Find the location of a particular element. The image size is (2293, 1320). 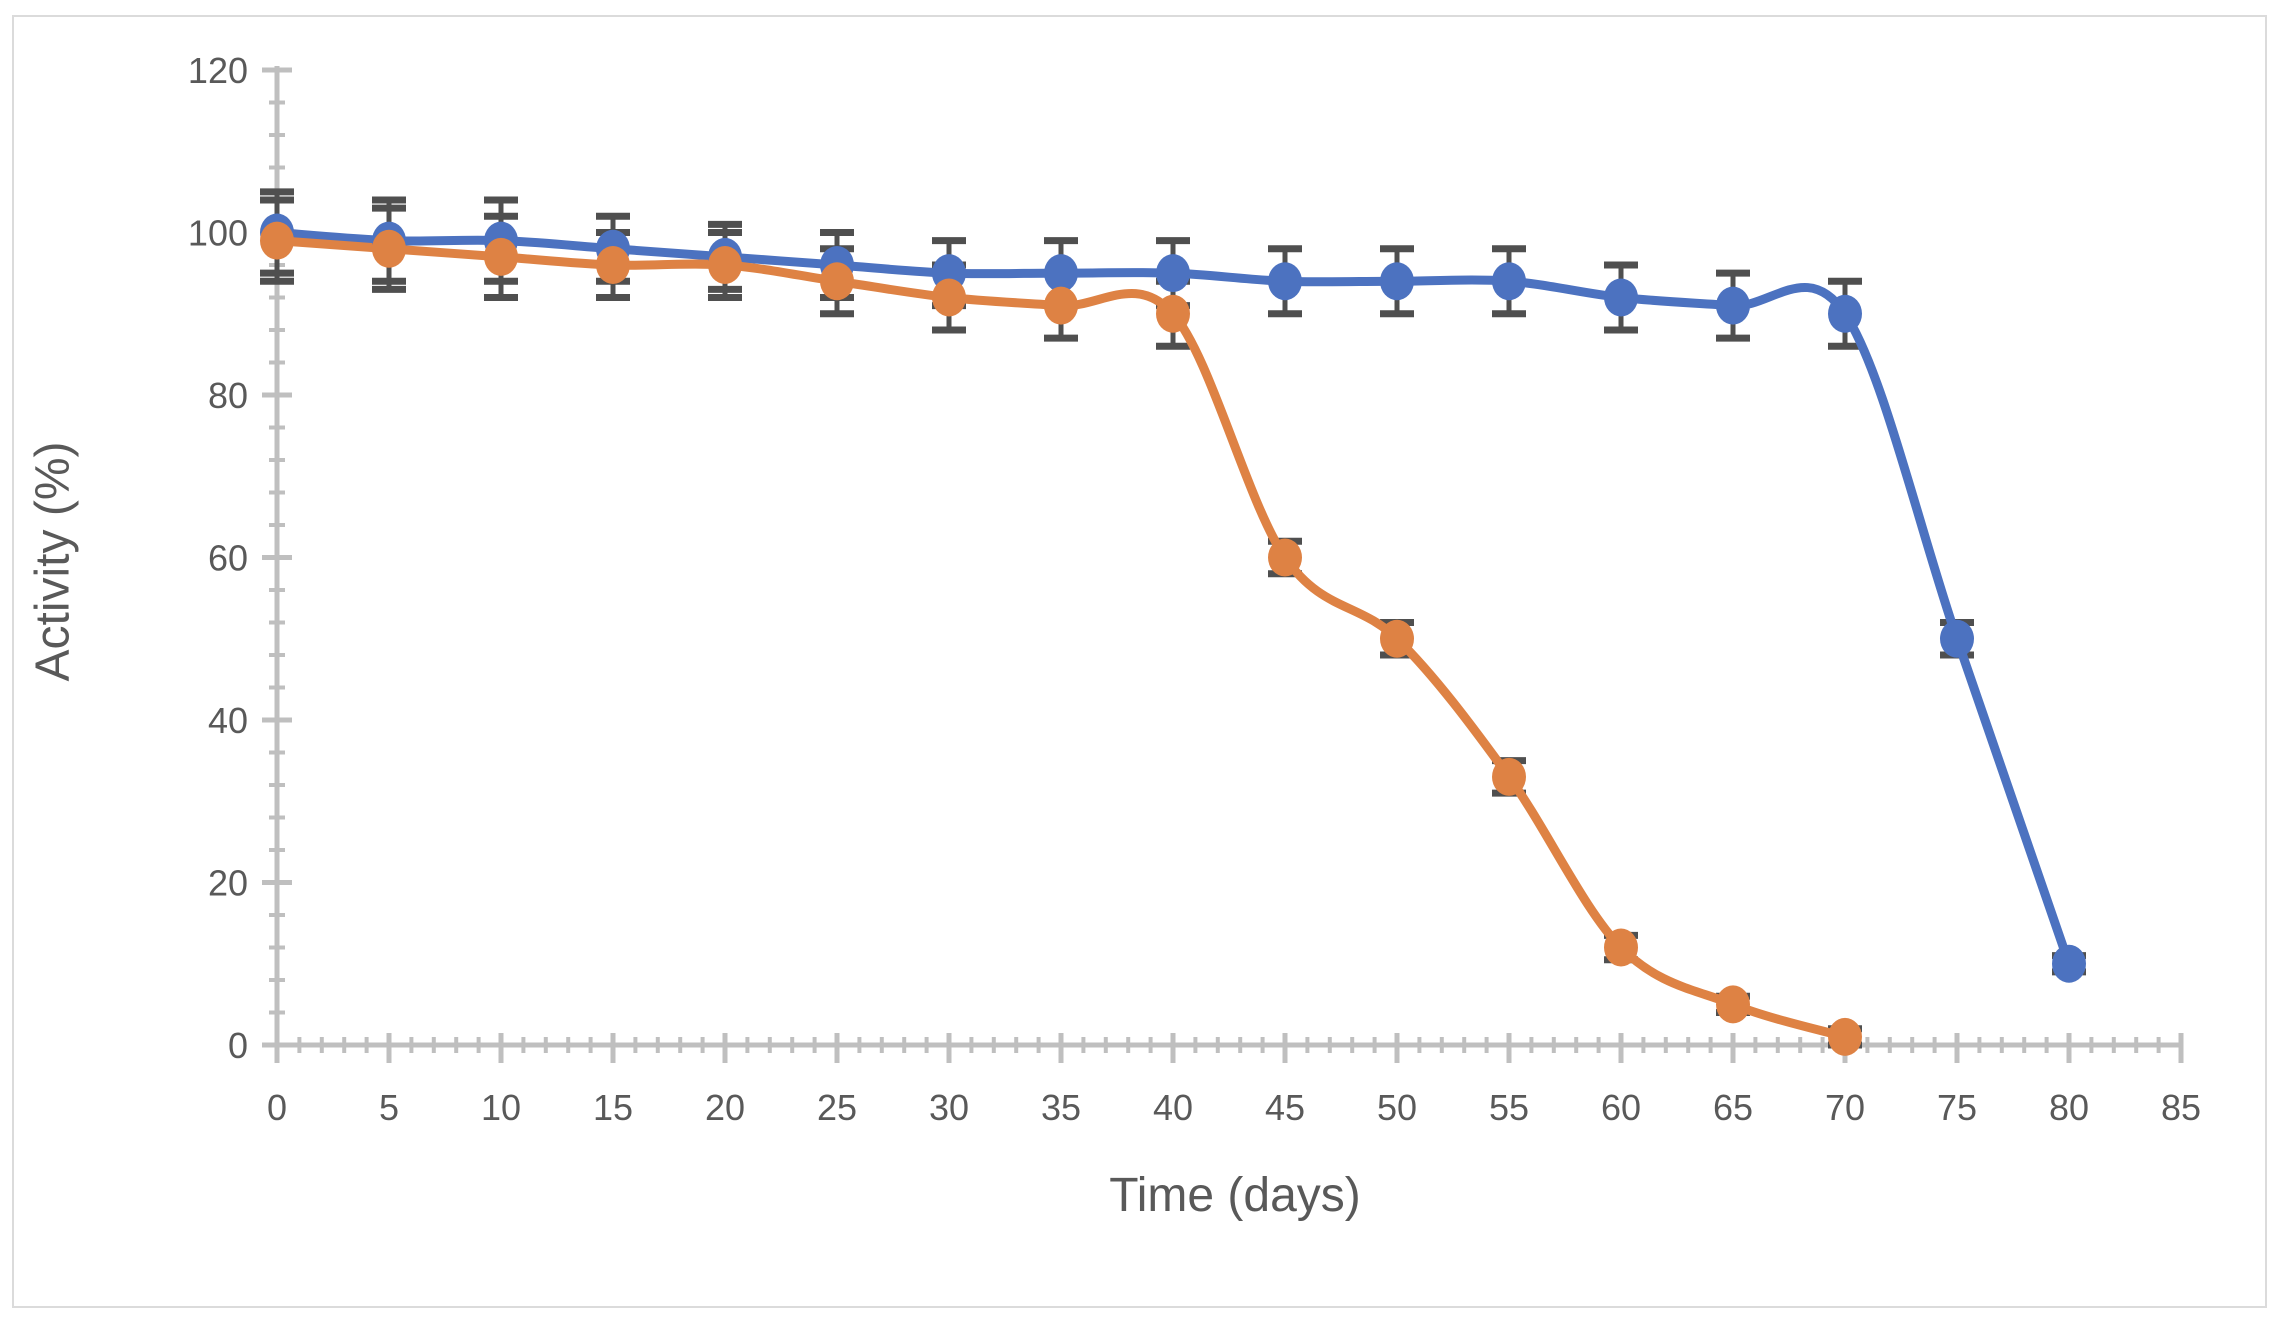

x-axis-tick-label: 0 is located at coordinates (277, 1107).